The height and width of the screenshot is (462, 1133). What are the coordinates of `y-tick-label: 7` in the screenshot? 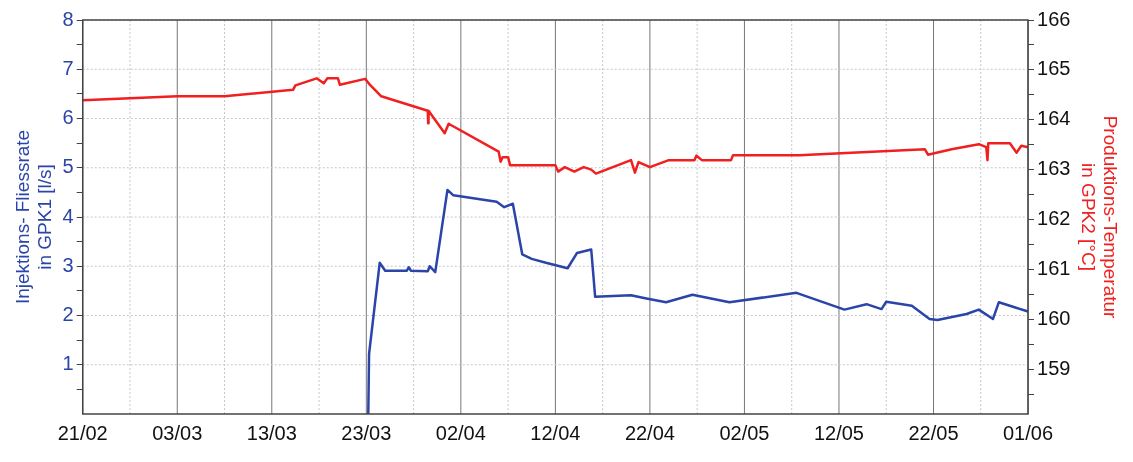 It's located at (68, 67).